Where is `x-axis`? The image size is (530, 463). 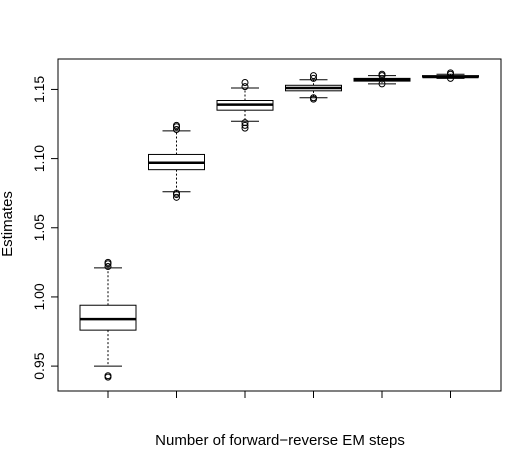
x-axis is located at coordinates (279, 394).